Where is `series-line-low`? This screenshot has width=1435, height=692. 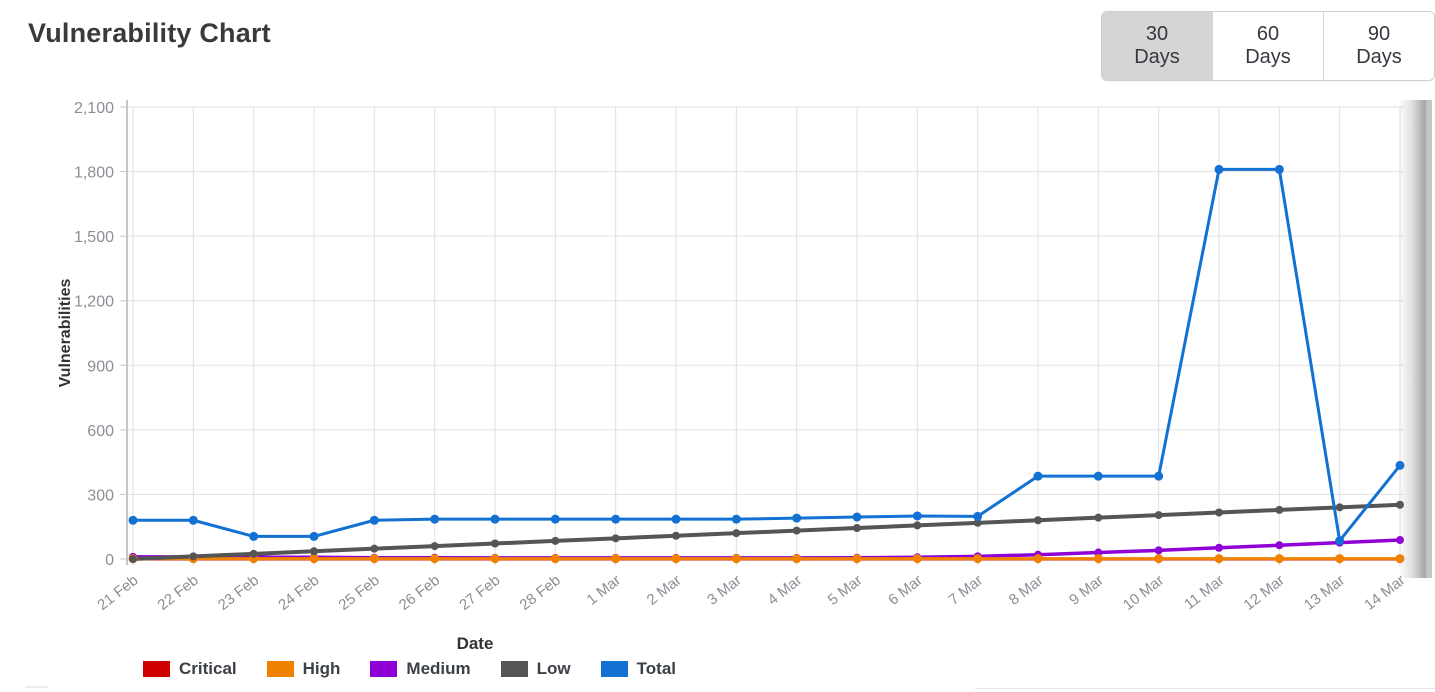 series-line-low is located at coordinates (766, 531).